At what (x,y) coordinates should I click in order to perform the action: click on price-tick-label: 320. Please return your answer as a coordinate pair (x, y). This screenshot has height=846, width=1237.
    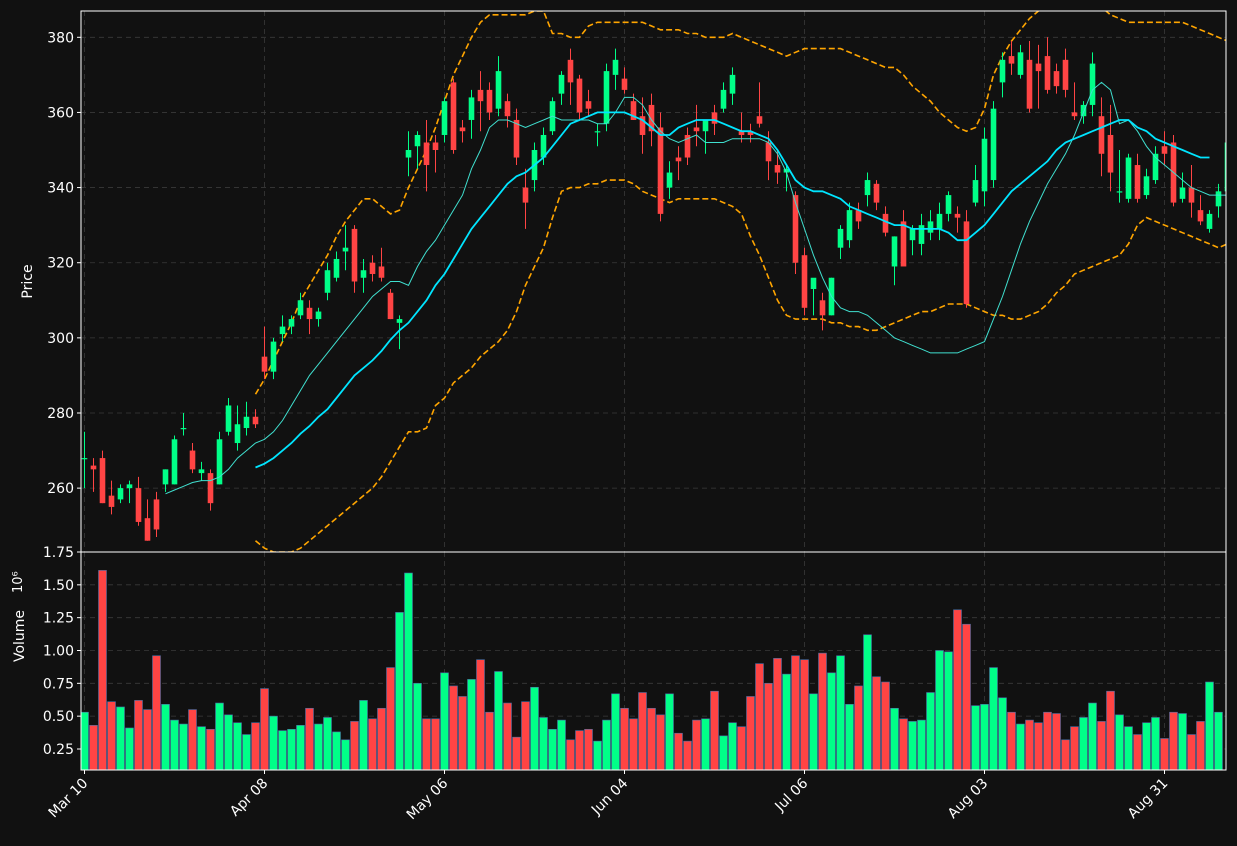
    Looking at the image, I should click on (60, 264).